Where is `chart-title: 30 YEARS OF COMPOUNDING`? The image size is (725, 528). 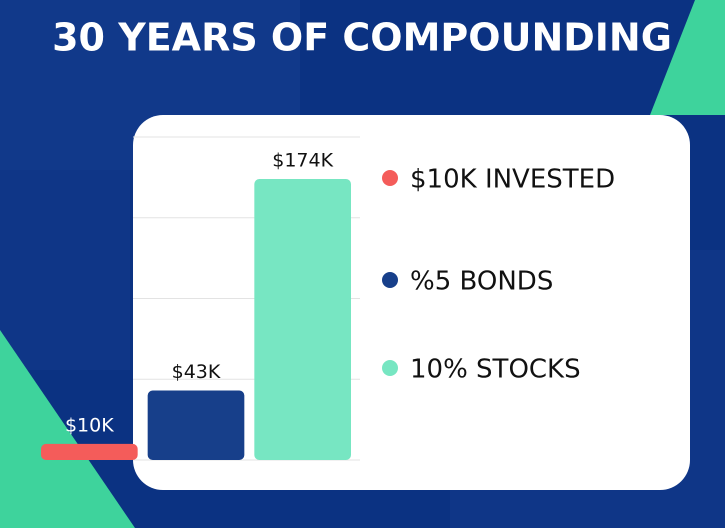
chart-title: 30 YEARS OF COMPOUNDING is located at coordinates (362, 38).